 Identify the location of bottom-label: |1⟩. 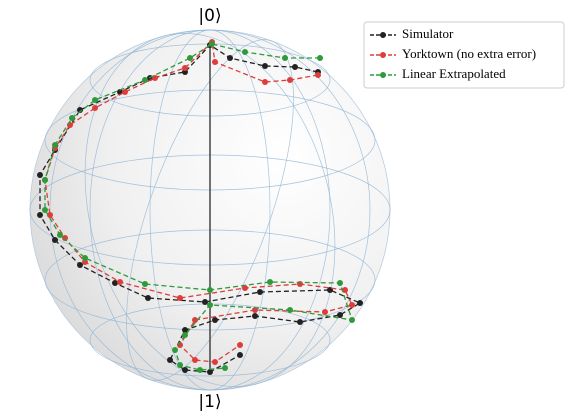
(209, 402).